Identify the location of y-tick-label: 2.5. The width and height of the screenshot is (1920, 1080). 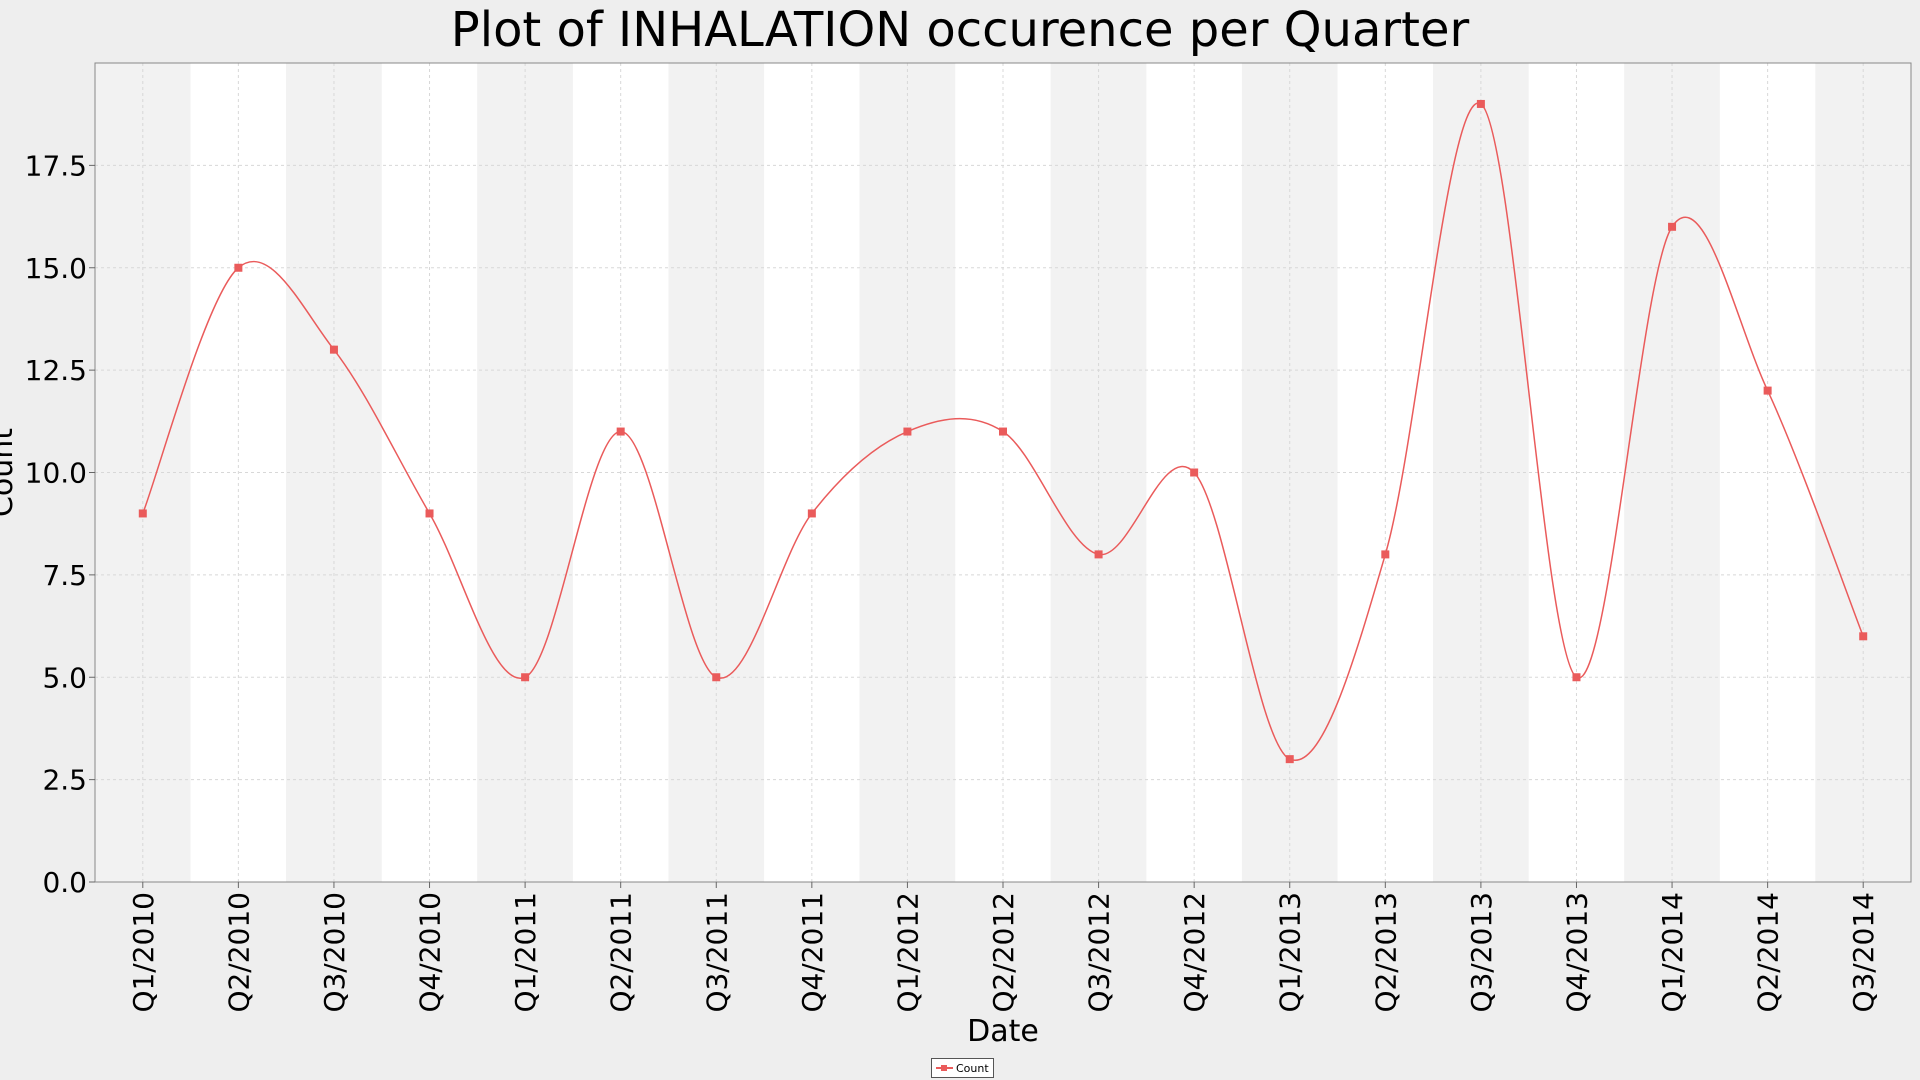
(64, 780).